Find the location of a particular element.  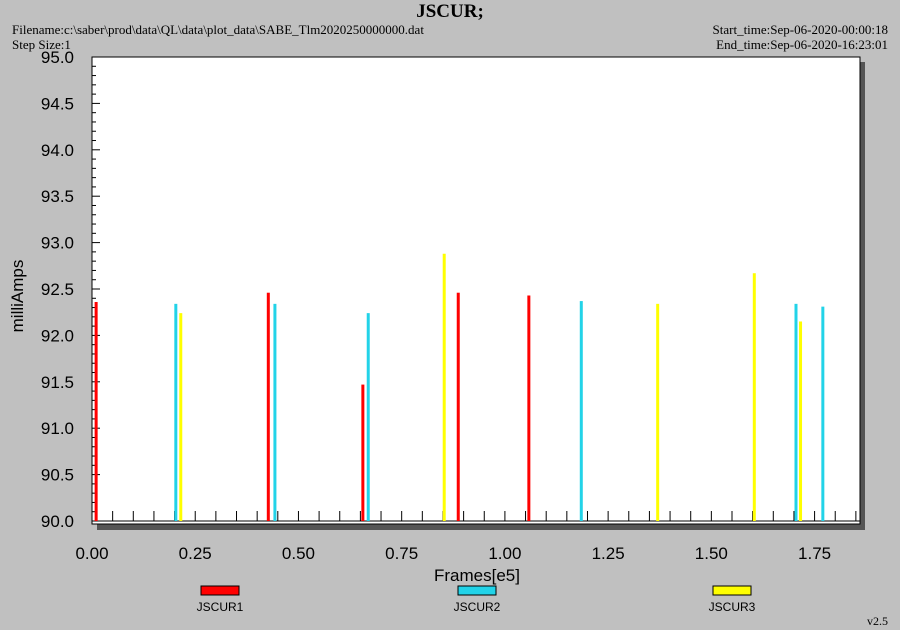

chart-title: JSCUR; is located at coordinates (450, 11).